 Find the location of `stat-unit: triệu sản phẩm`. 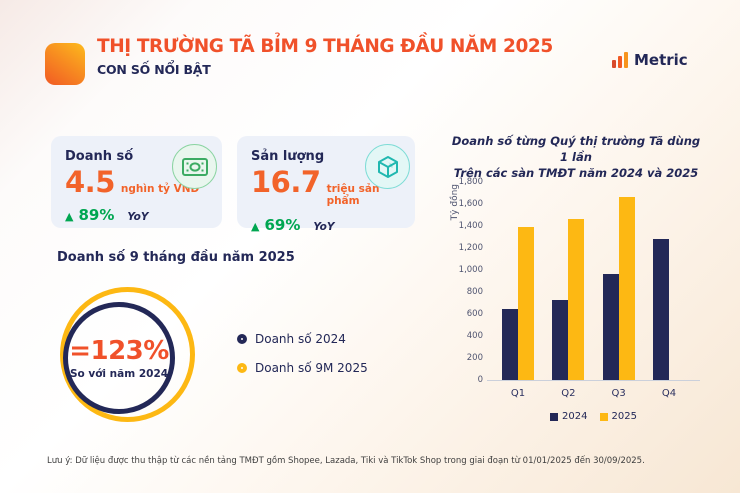

stat-unit: triệu sản phẩm is located at coordinates (353, 195).